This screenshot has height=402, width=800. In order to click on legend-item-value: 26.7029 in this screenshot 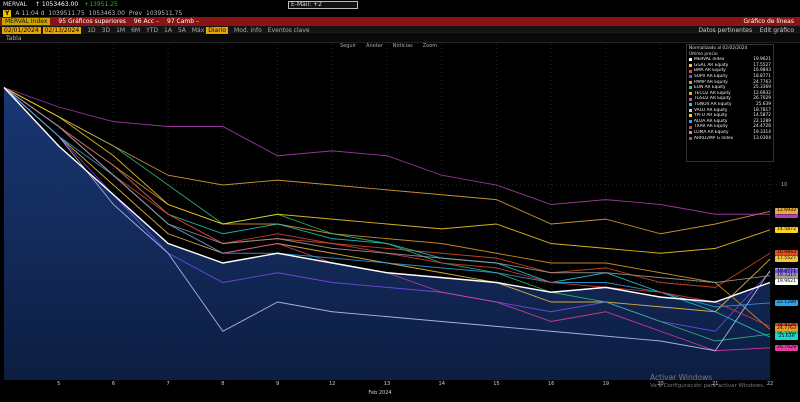, I will do `click(762, 99)`.